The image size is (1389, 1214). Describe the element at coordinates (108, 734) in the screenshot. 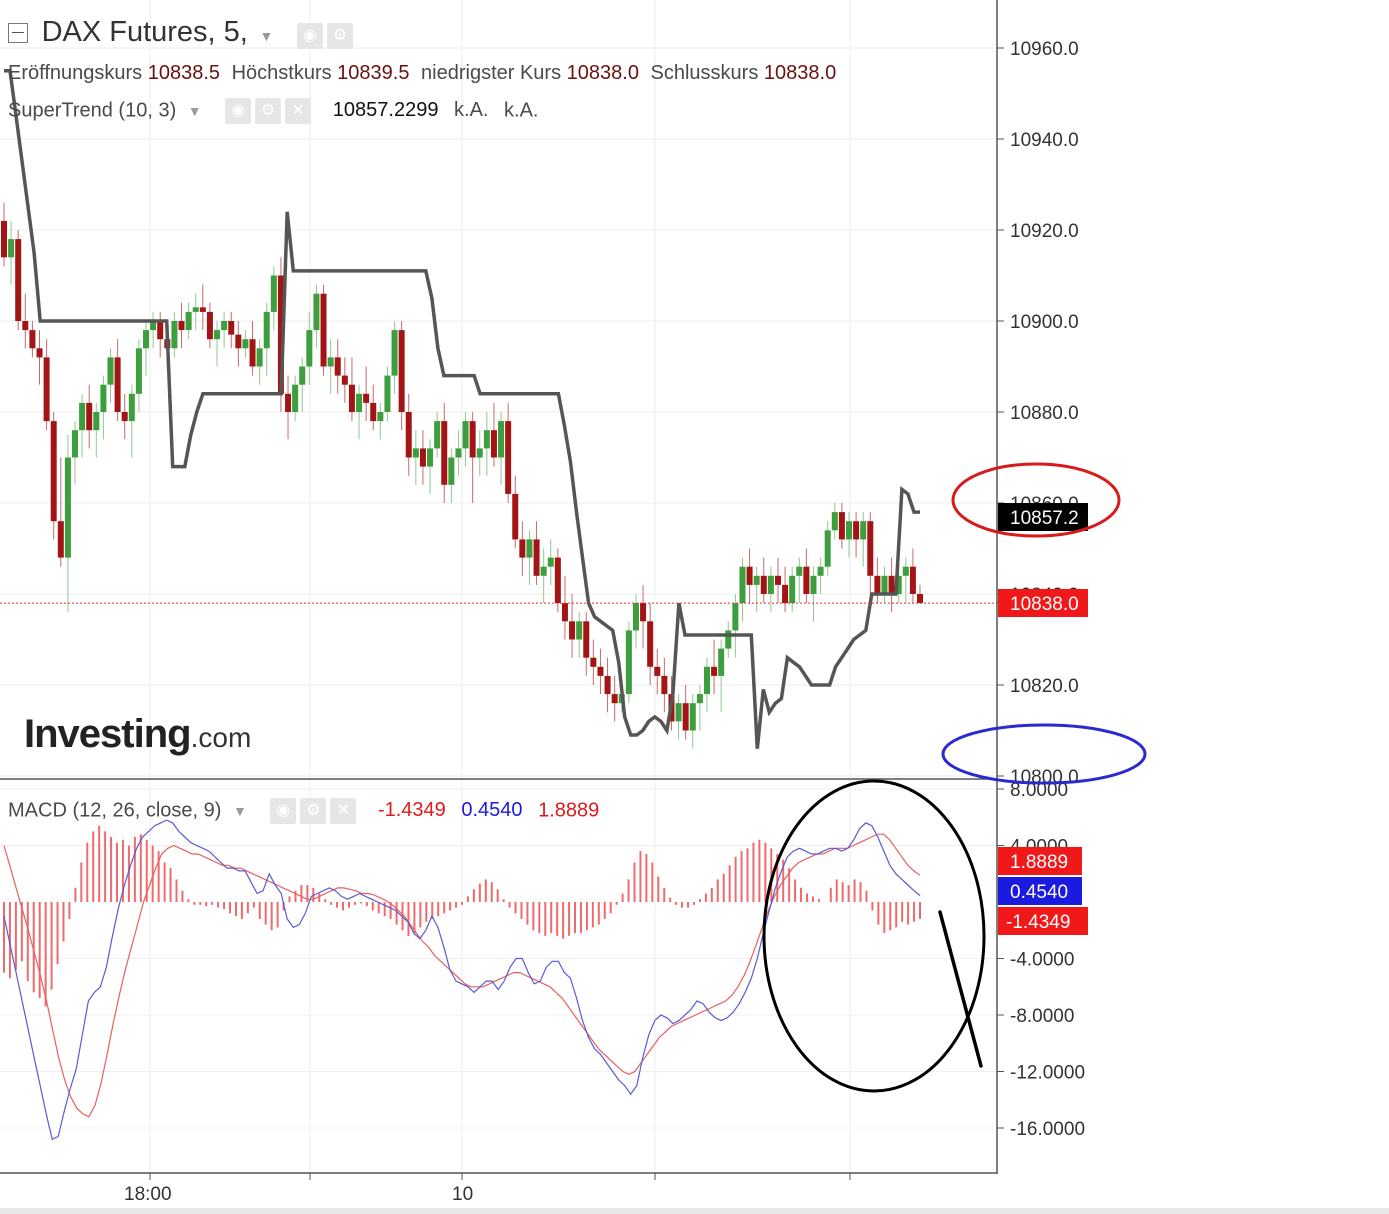

I see `logo-brand: Investing` at that location.